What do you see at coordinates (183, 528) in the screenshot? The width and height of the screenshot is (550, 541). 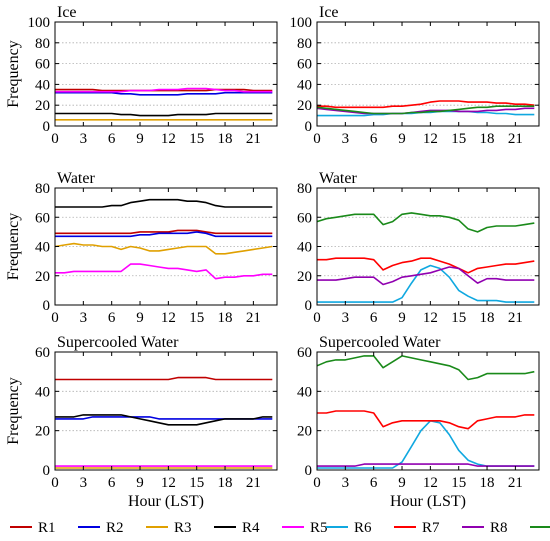 I see `legend-label: R3` at bounding box center [183, 528].